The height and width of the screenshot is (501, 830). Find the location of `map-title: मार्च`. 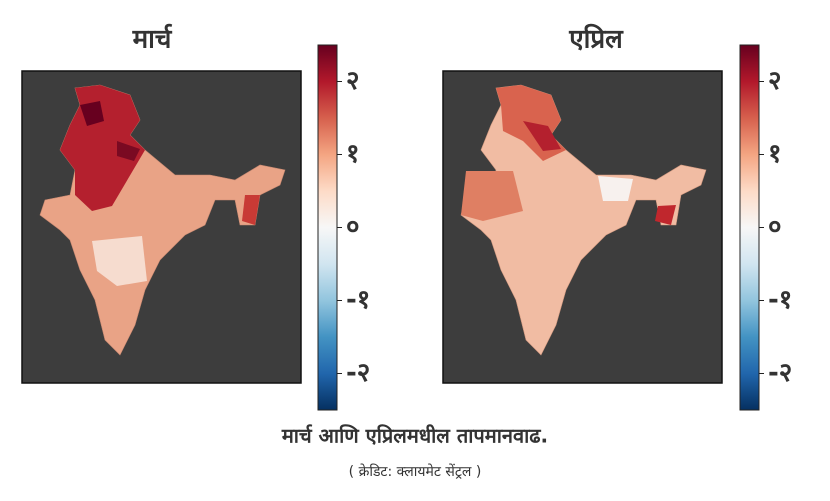

map-title: मार्च is located at coordinates (152, 39).